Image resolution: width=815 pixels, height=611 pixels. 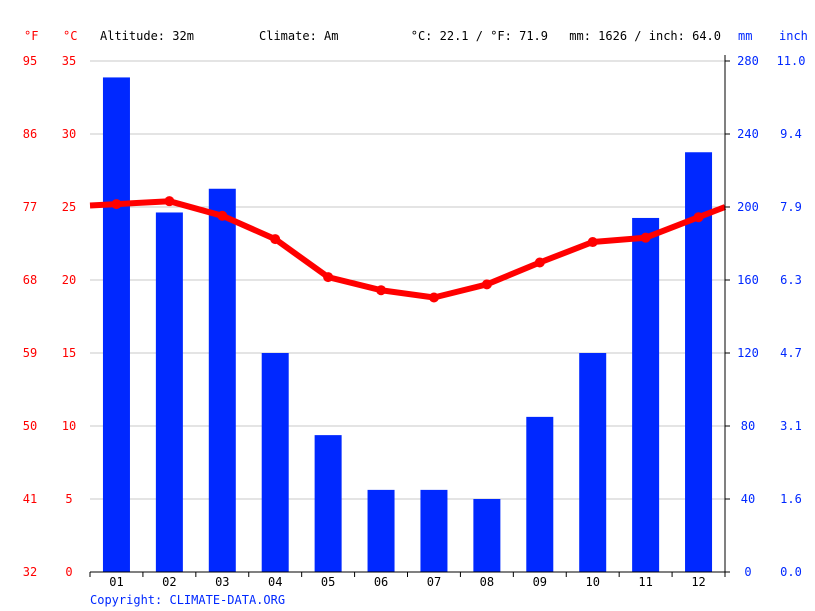 What do you see at coordinates (30, 280) in the screenshot?
I see `fahrenheit-tick-label: 68` at bounding box center [30, 280].